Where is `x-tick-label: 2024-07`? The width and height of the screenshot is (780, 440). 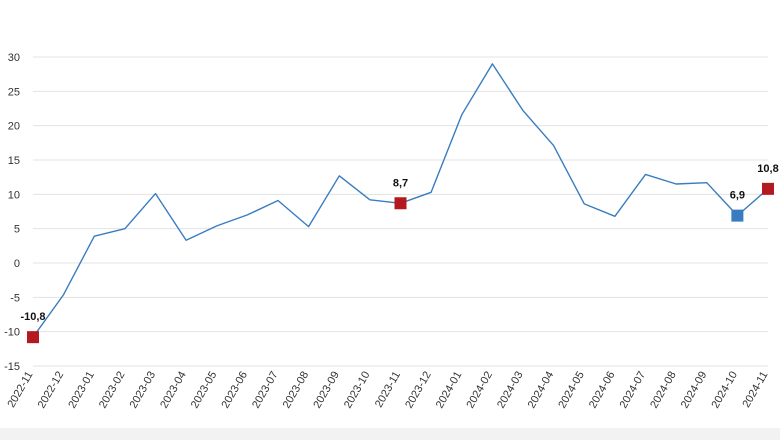 x-tick-label: 2024-07 is located at coordinates (633, 390).